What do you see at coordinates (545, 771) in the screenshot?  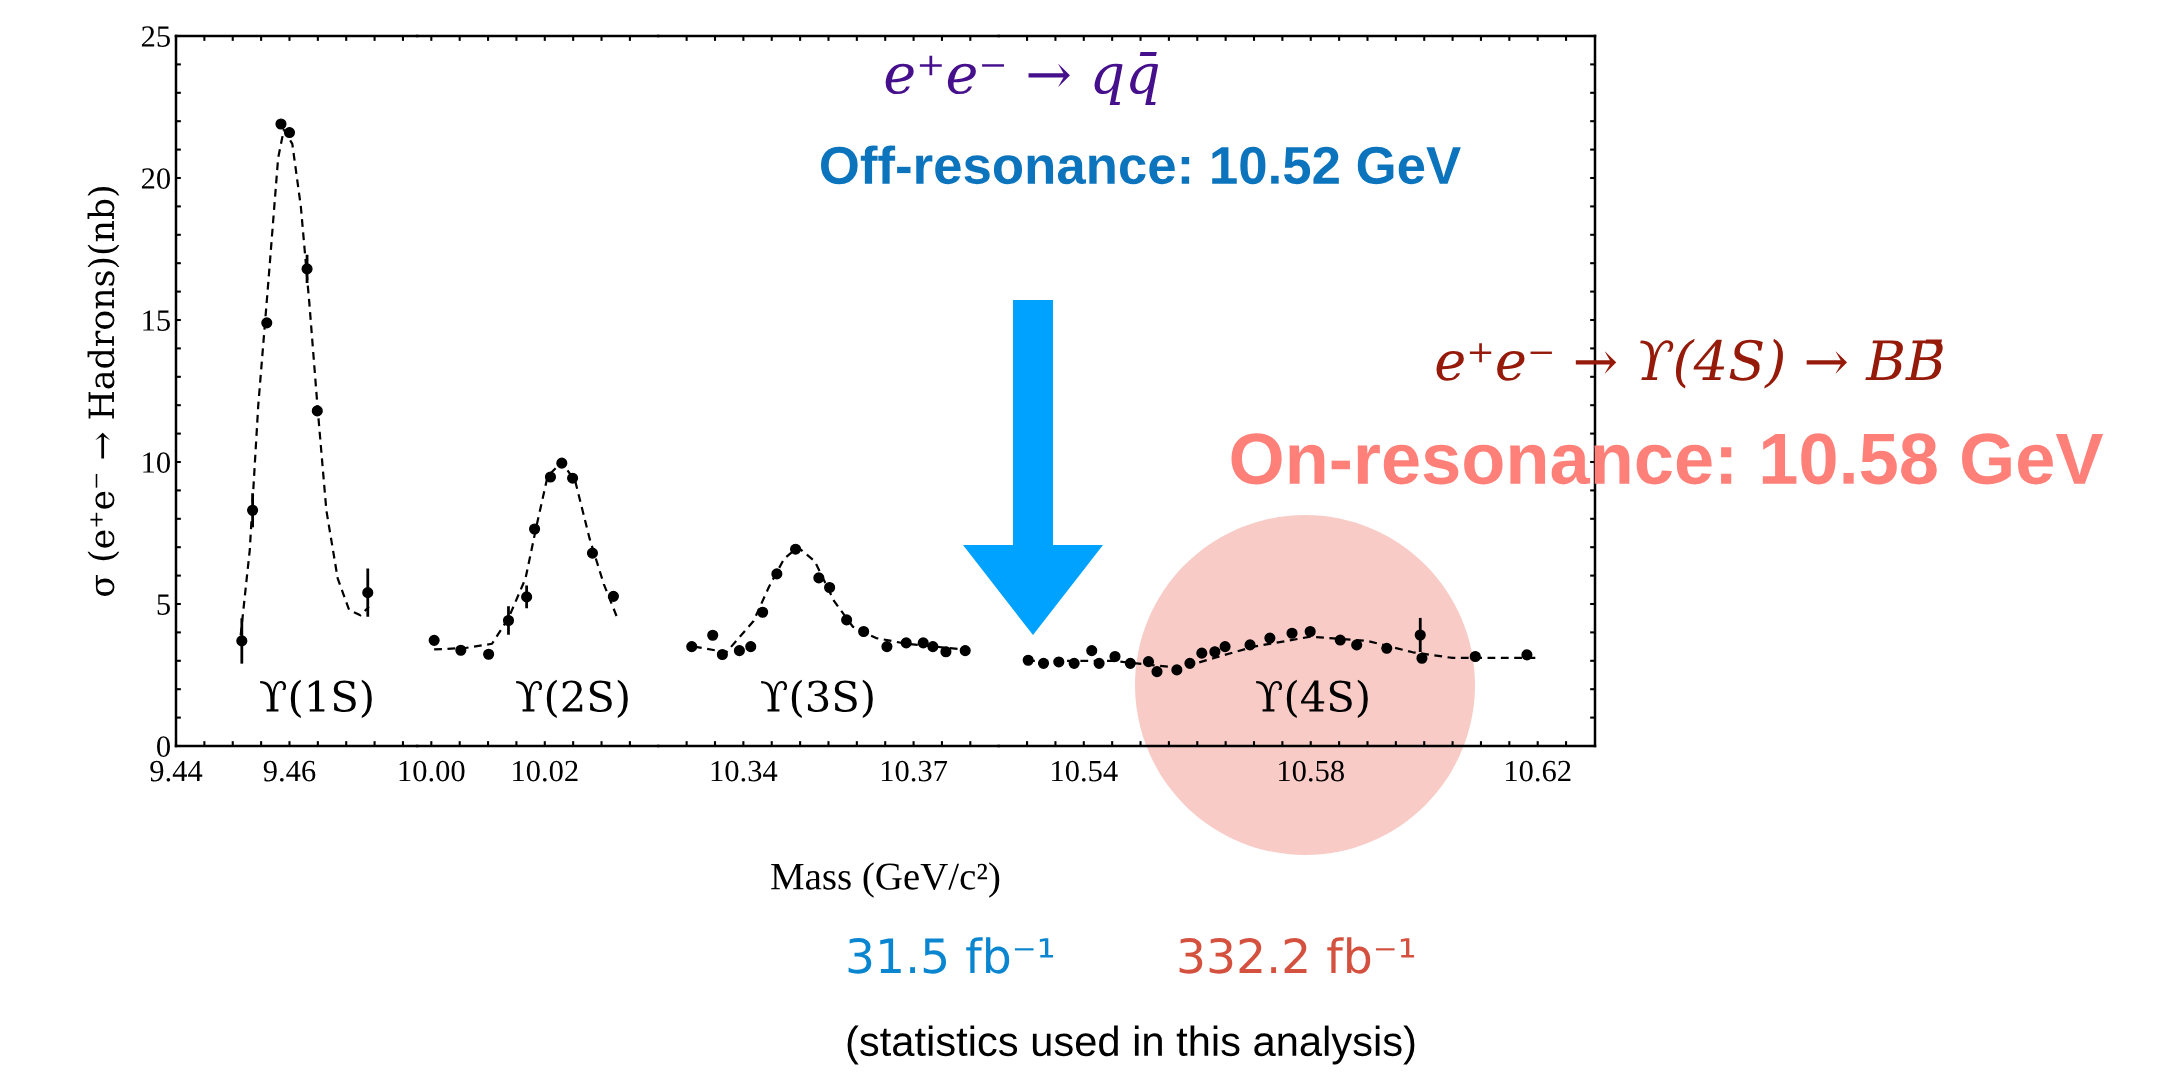 I see `x-tick-label: 10.02` at bounding box center [545, 771].